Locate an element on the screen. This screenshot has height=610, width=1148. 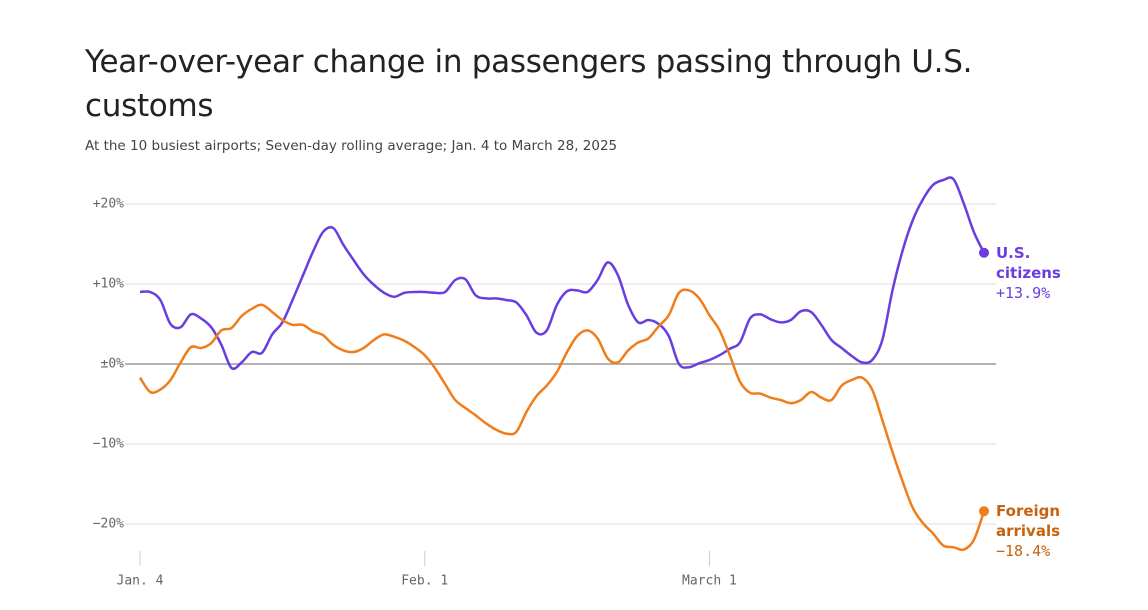
end-value-label: +13.9% is located at coordinates (1023, 292).